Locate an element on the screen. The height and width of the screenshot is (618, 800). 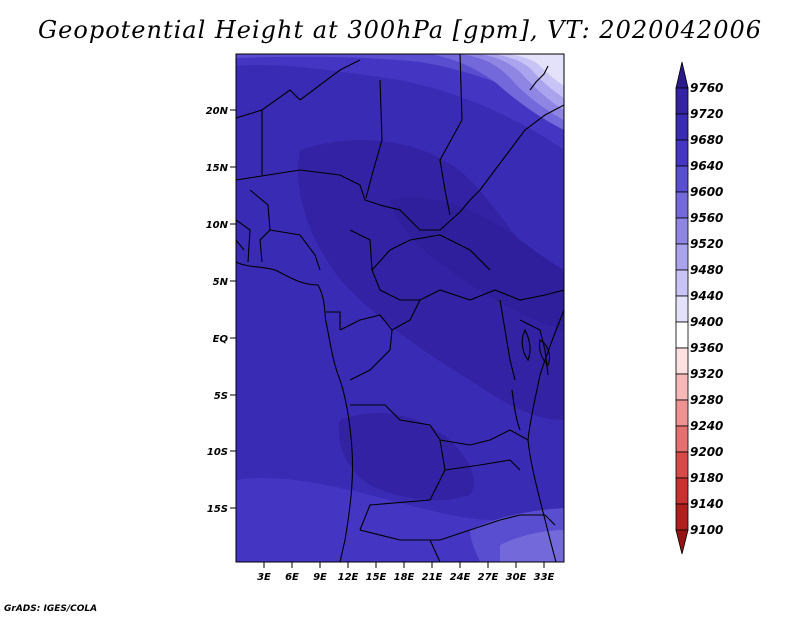
colorbar-label: 9560 is located at coordinates (706, 218).